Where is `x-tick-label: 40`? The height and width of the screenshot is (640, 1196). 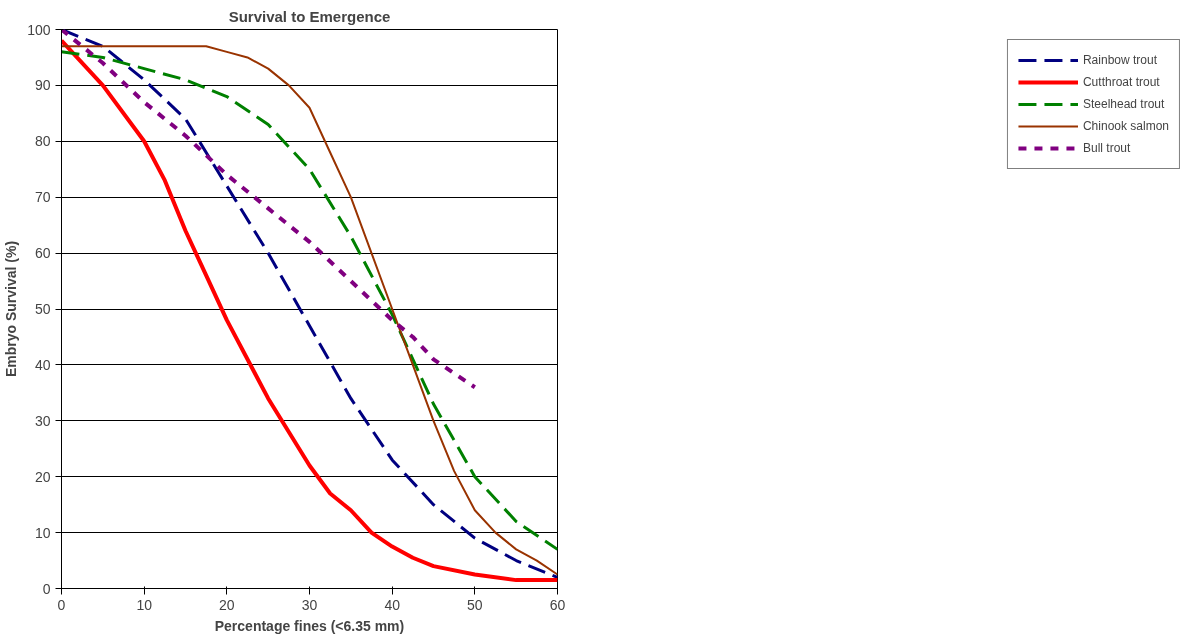
x-tick-label: 40 is located at coordinates (392, 604).